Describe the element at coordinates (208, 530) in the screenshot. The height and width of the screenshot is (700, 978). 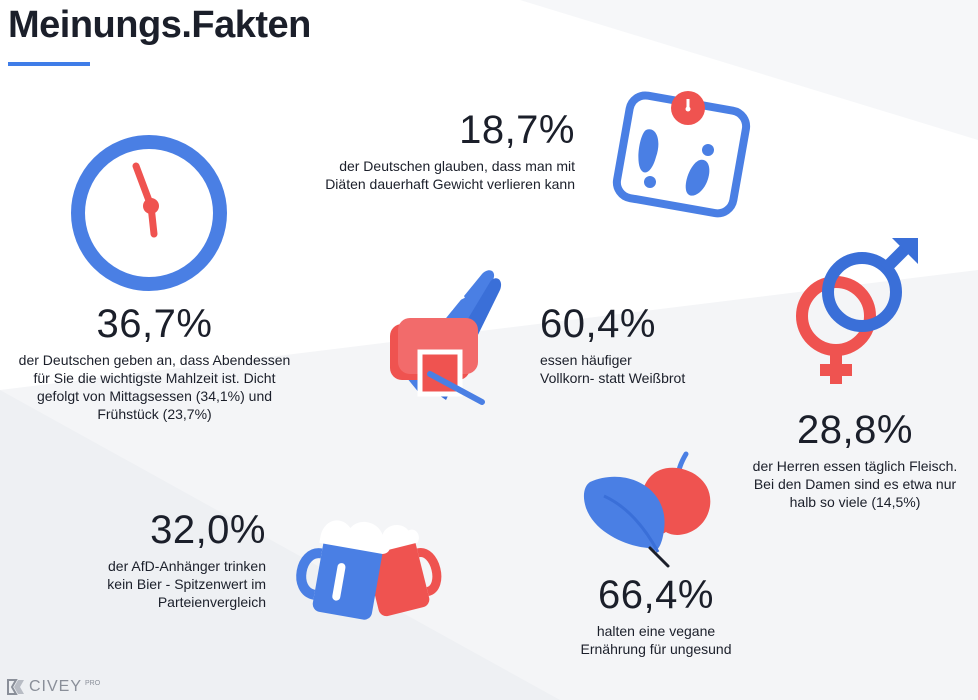
I see `stat-value: 32,0%` at that location.